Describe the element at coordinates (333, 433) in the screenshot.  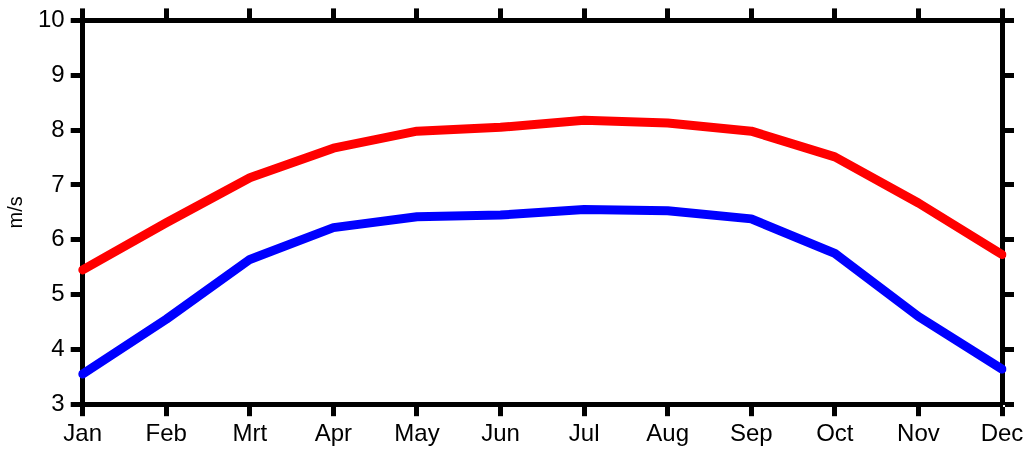
I see `x-tick-label: Apr` at that location.